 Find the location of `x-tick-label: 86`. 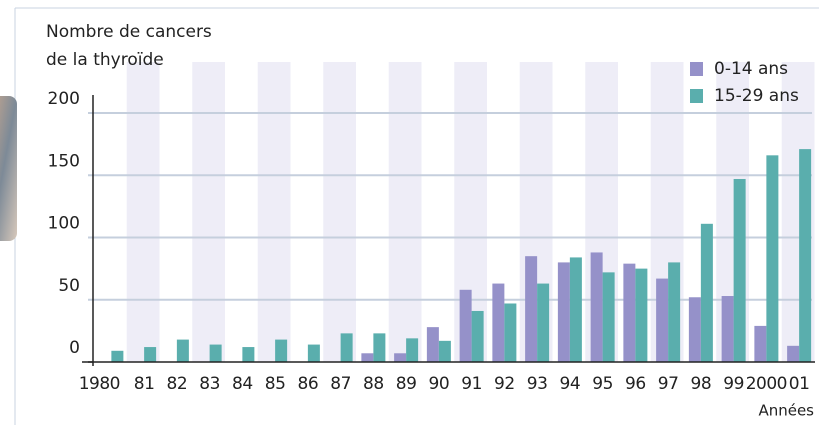

x-tick-label: 86 is located at coordinates (308, 384).